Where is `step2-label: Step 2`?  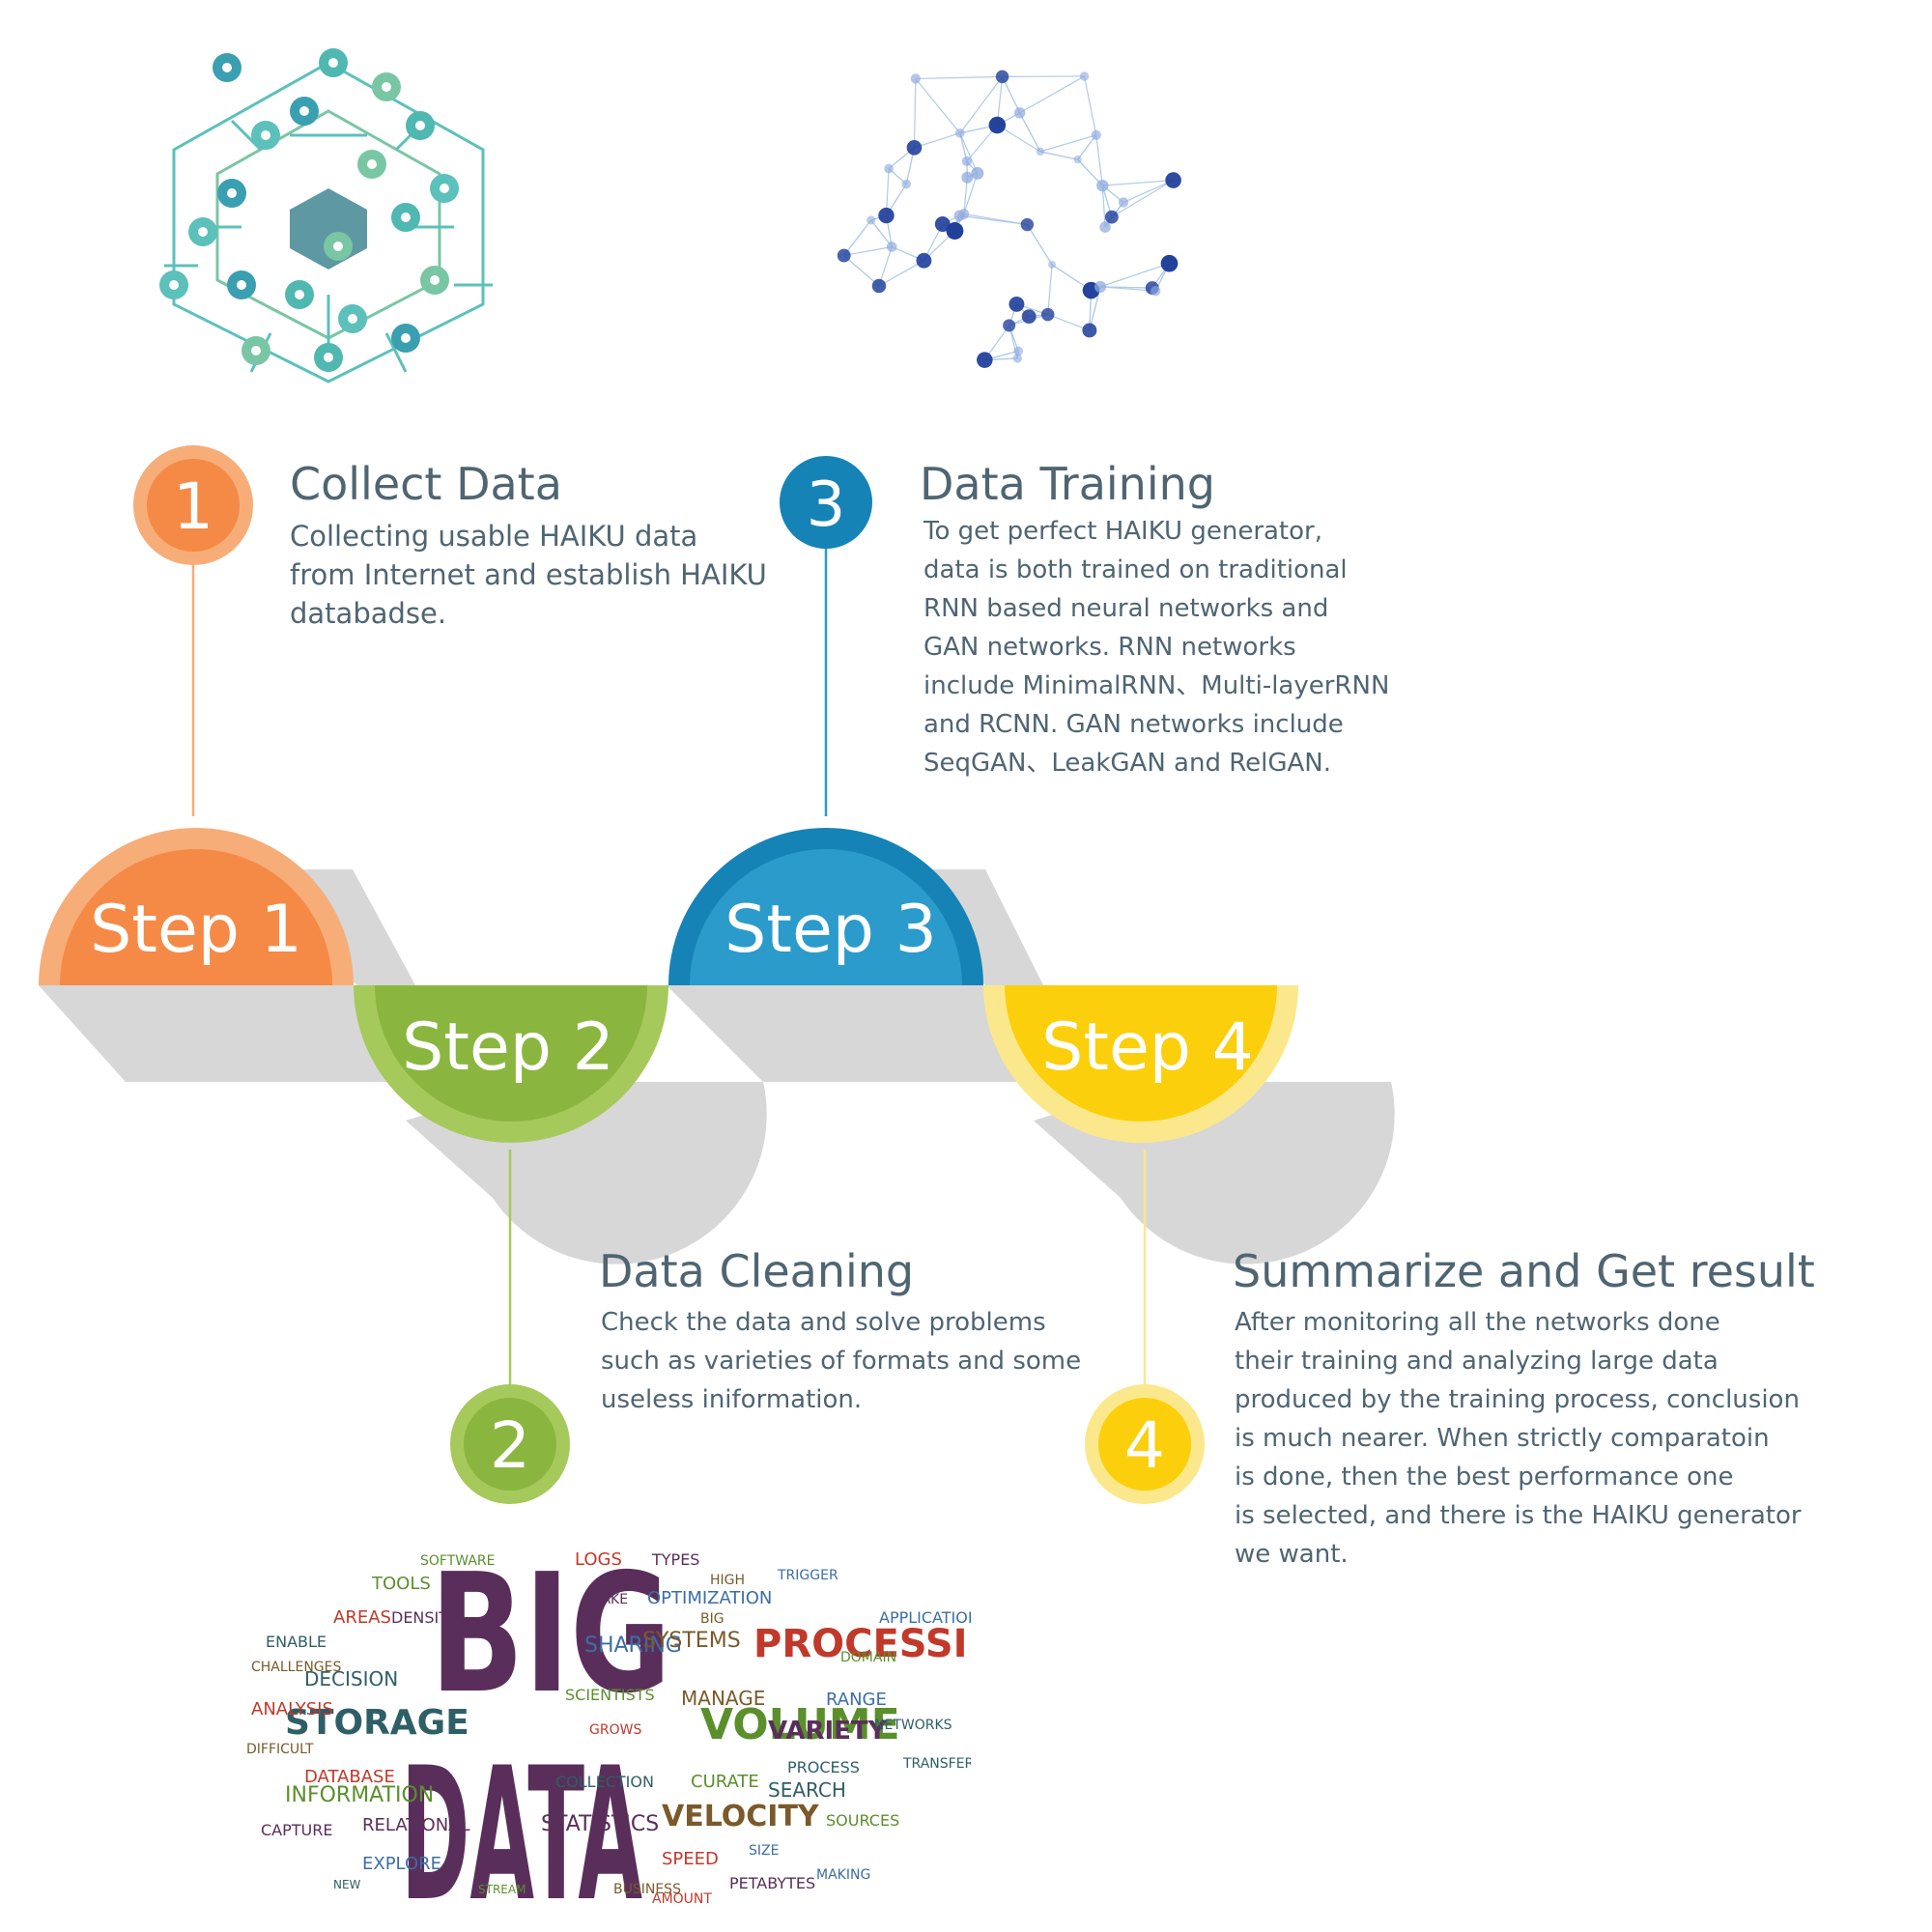
step2-label: Step 2 is located at coordinates (508, 1047).